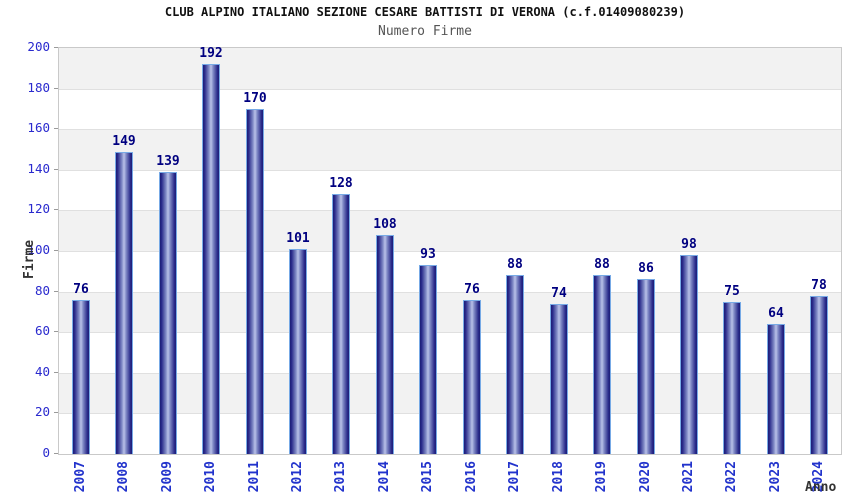  Describe the element at coordinates (341, 324) in the screenshot. I see `bar-2013` at that location.